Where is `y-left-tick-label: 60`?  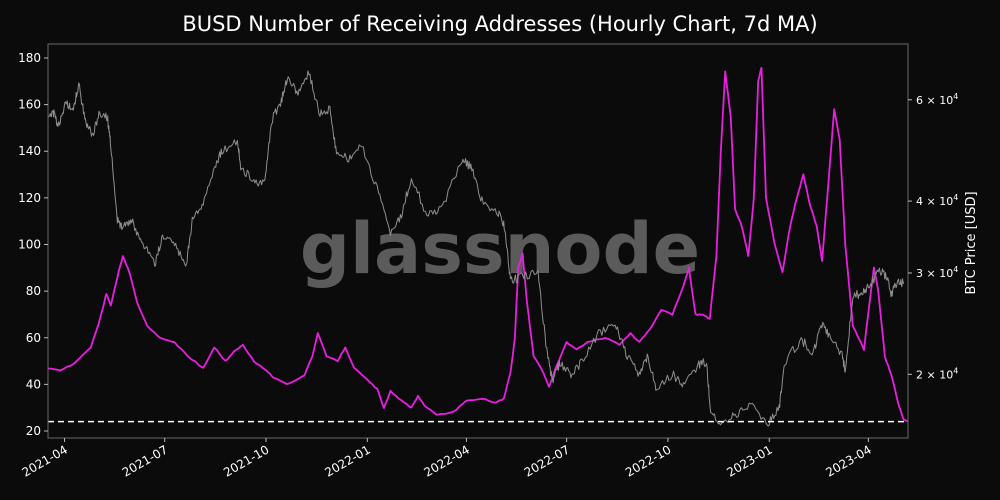 y-left-tick-label: 60 is located at coordinates (33, 338).